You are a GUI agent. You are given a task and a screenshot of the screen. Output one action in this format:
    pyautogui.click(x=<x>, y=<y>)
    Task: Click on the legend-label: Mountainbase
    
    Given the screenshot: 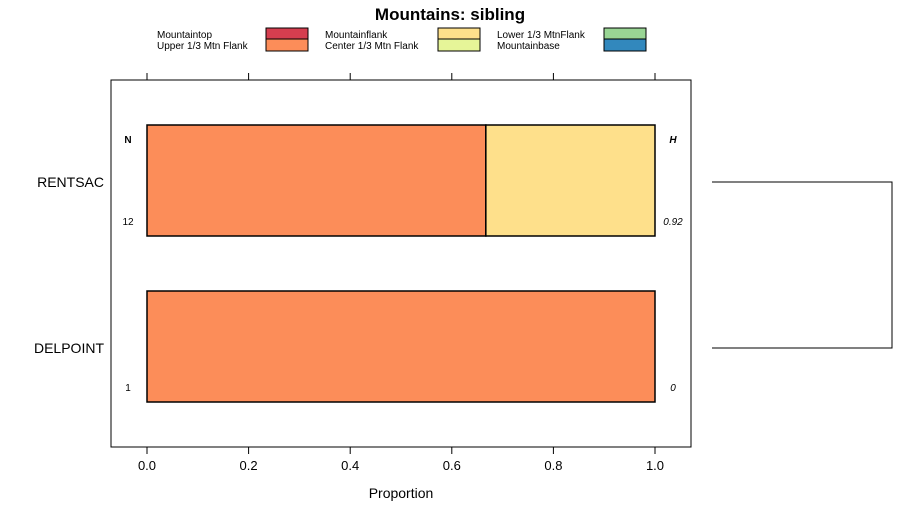 What is the action you would take?
    pyautogui.click(x=528, y=46)
    